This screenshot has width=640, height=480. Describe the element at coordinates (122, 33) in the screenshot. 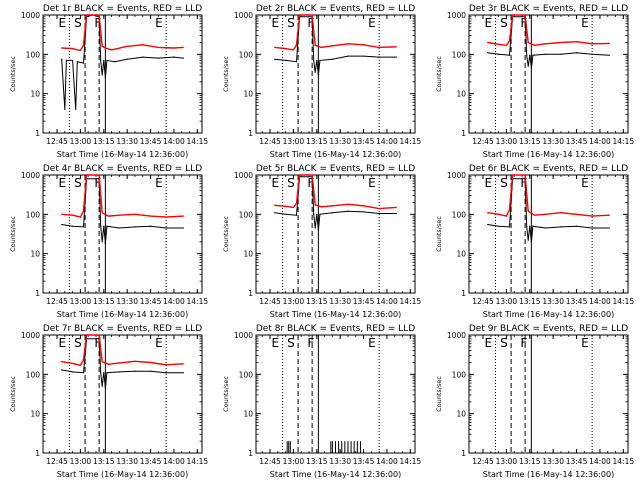

I see `series-lld` at that location.